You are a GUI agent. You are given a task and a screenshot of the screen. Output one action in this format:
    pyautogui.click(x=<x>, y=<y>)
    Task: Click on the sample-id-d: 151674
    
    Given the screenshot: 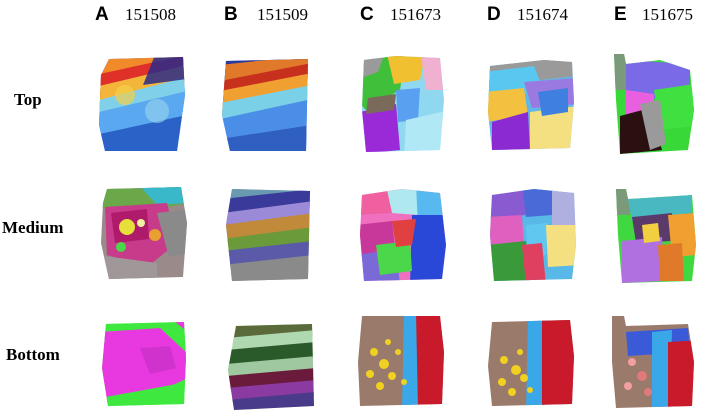 What is the action you would take?
    pyautogui.click(x=542, y=14)
    